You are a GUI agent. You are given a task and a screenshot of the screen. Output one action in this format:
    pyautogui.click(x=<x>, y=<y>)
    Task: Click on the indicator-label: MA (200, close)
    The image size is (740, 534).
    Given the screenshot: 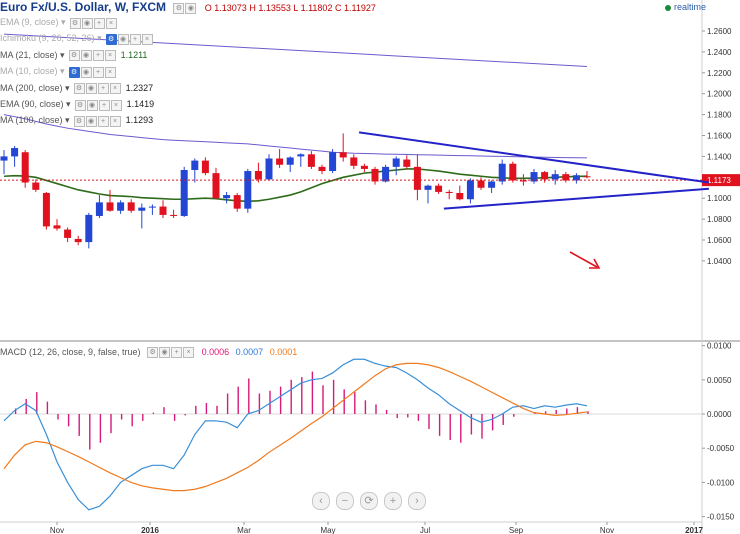 What is the action you would take?
    pyautogui.click(x=31, y=87)
    